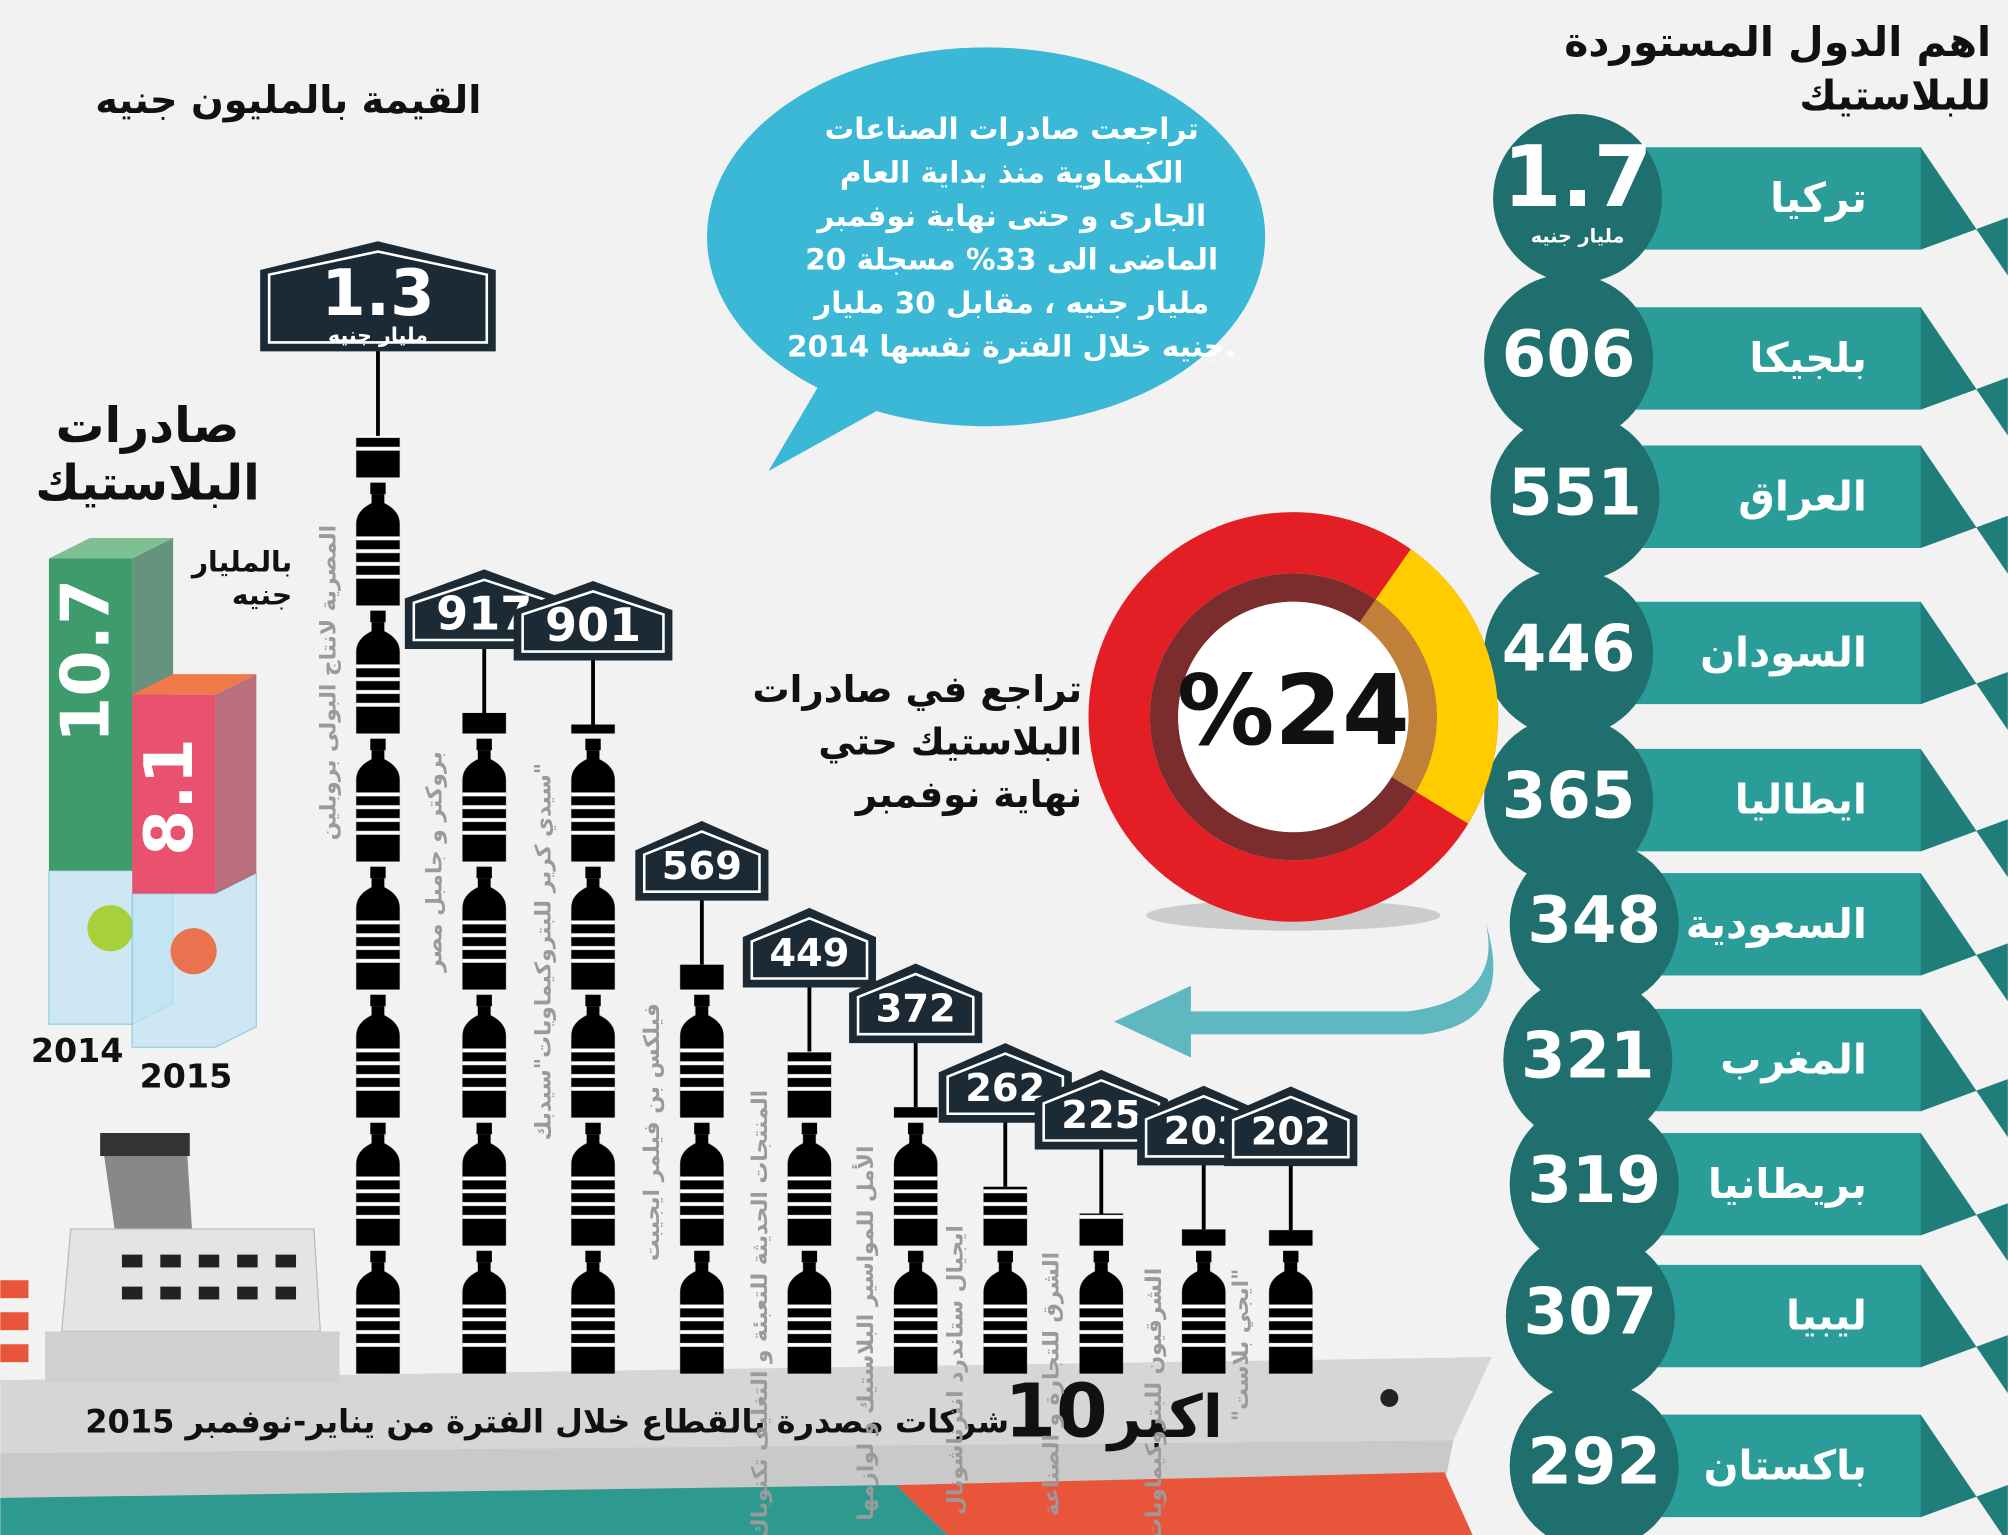 Image resolution: width=2008 pixels, height=1535 pixels. I want to click on title-number: 10, so click(1055, 1410).